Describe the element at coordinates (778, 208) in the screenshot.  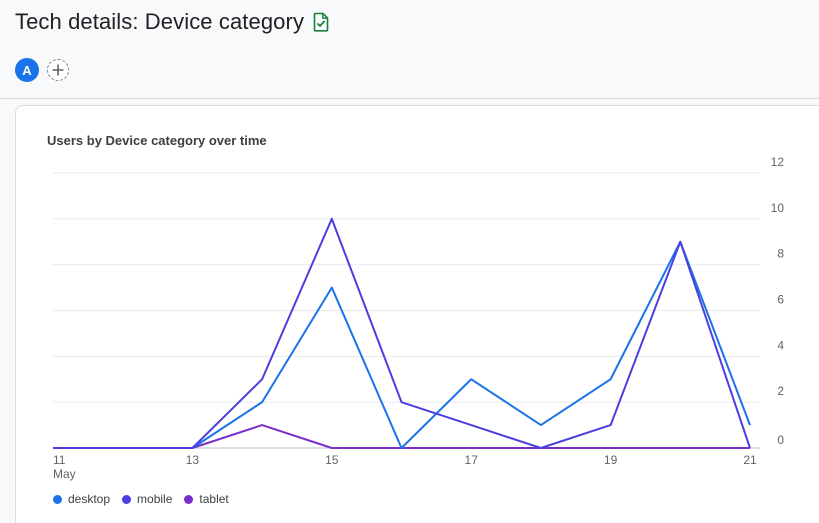
I see `y-tick-label: 10` at that location.